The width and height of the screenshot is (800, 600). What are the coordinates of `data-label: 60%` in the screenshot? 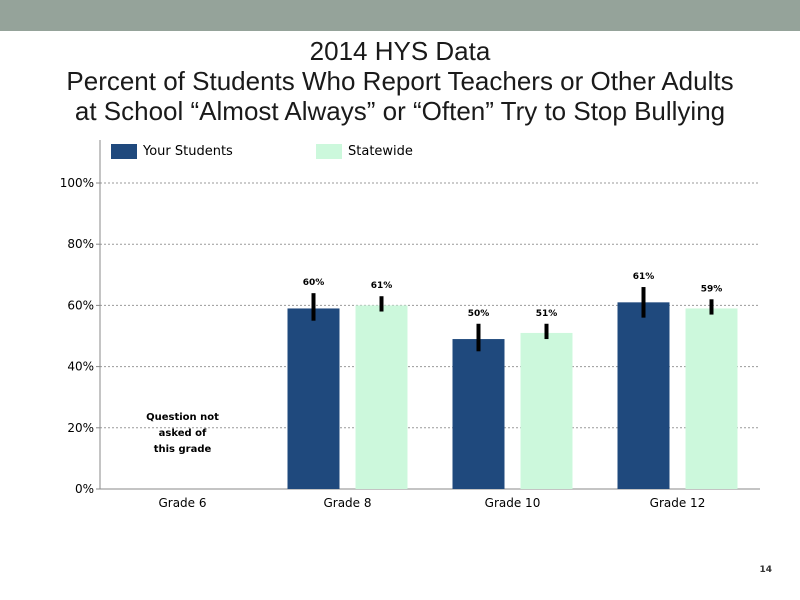 It's located at (314, 283).